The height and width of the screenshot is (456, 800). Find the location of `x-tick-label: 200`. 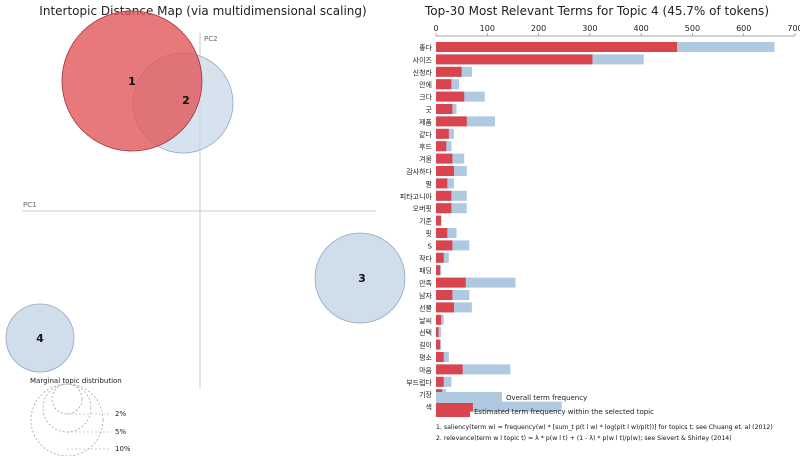

x-tick-label: 200 is located at coordinates (538, 28).